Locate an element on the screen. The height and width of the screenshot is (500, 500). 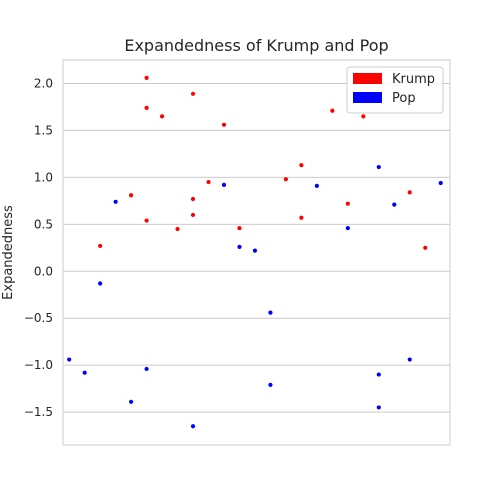
legend-swatch-pop is located at coordinates (367, 97).